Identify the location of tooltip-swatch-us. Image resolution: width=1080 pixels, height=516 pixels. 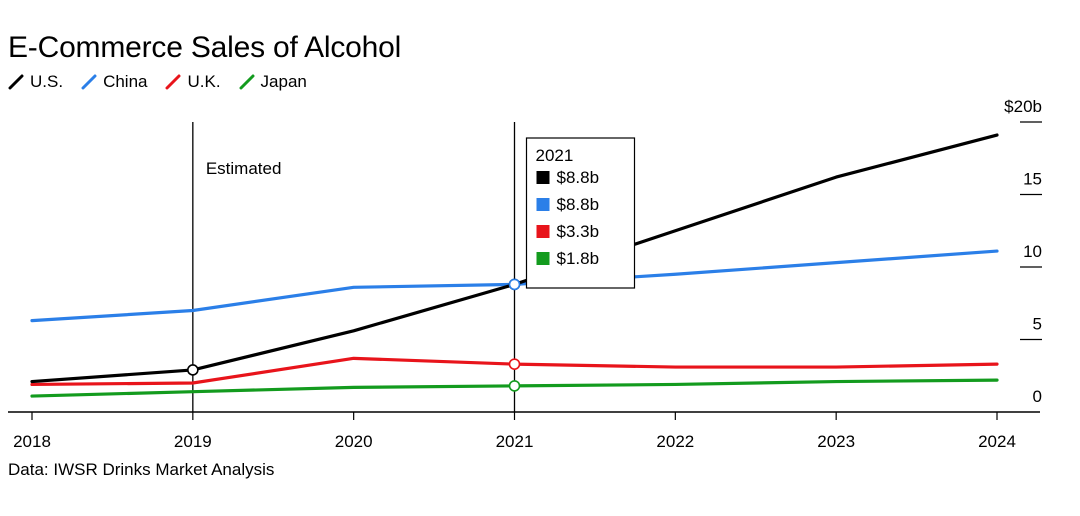
(543, 177).